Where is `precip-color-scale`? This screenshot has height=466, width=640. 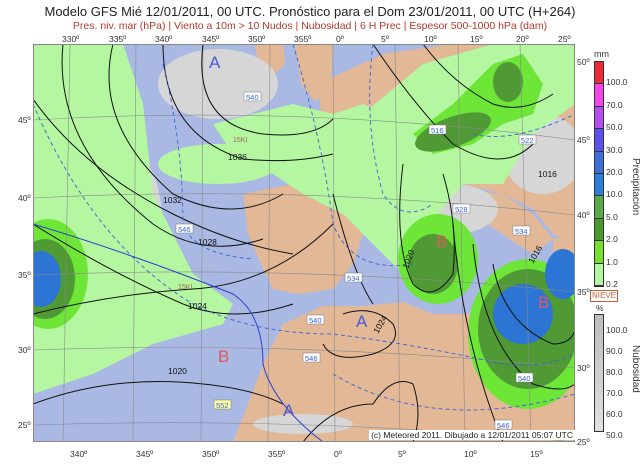
precip-color-scale is located at coordinates (599, 174).